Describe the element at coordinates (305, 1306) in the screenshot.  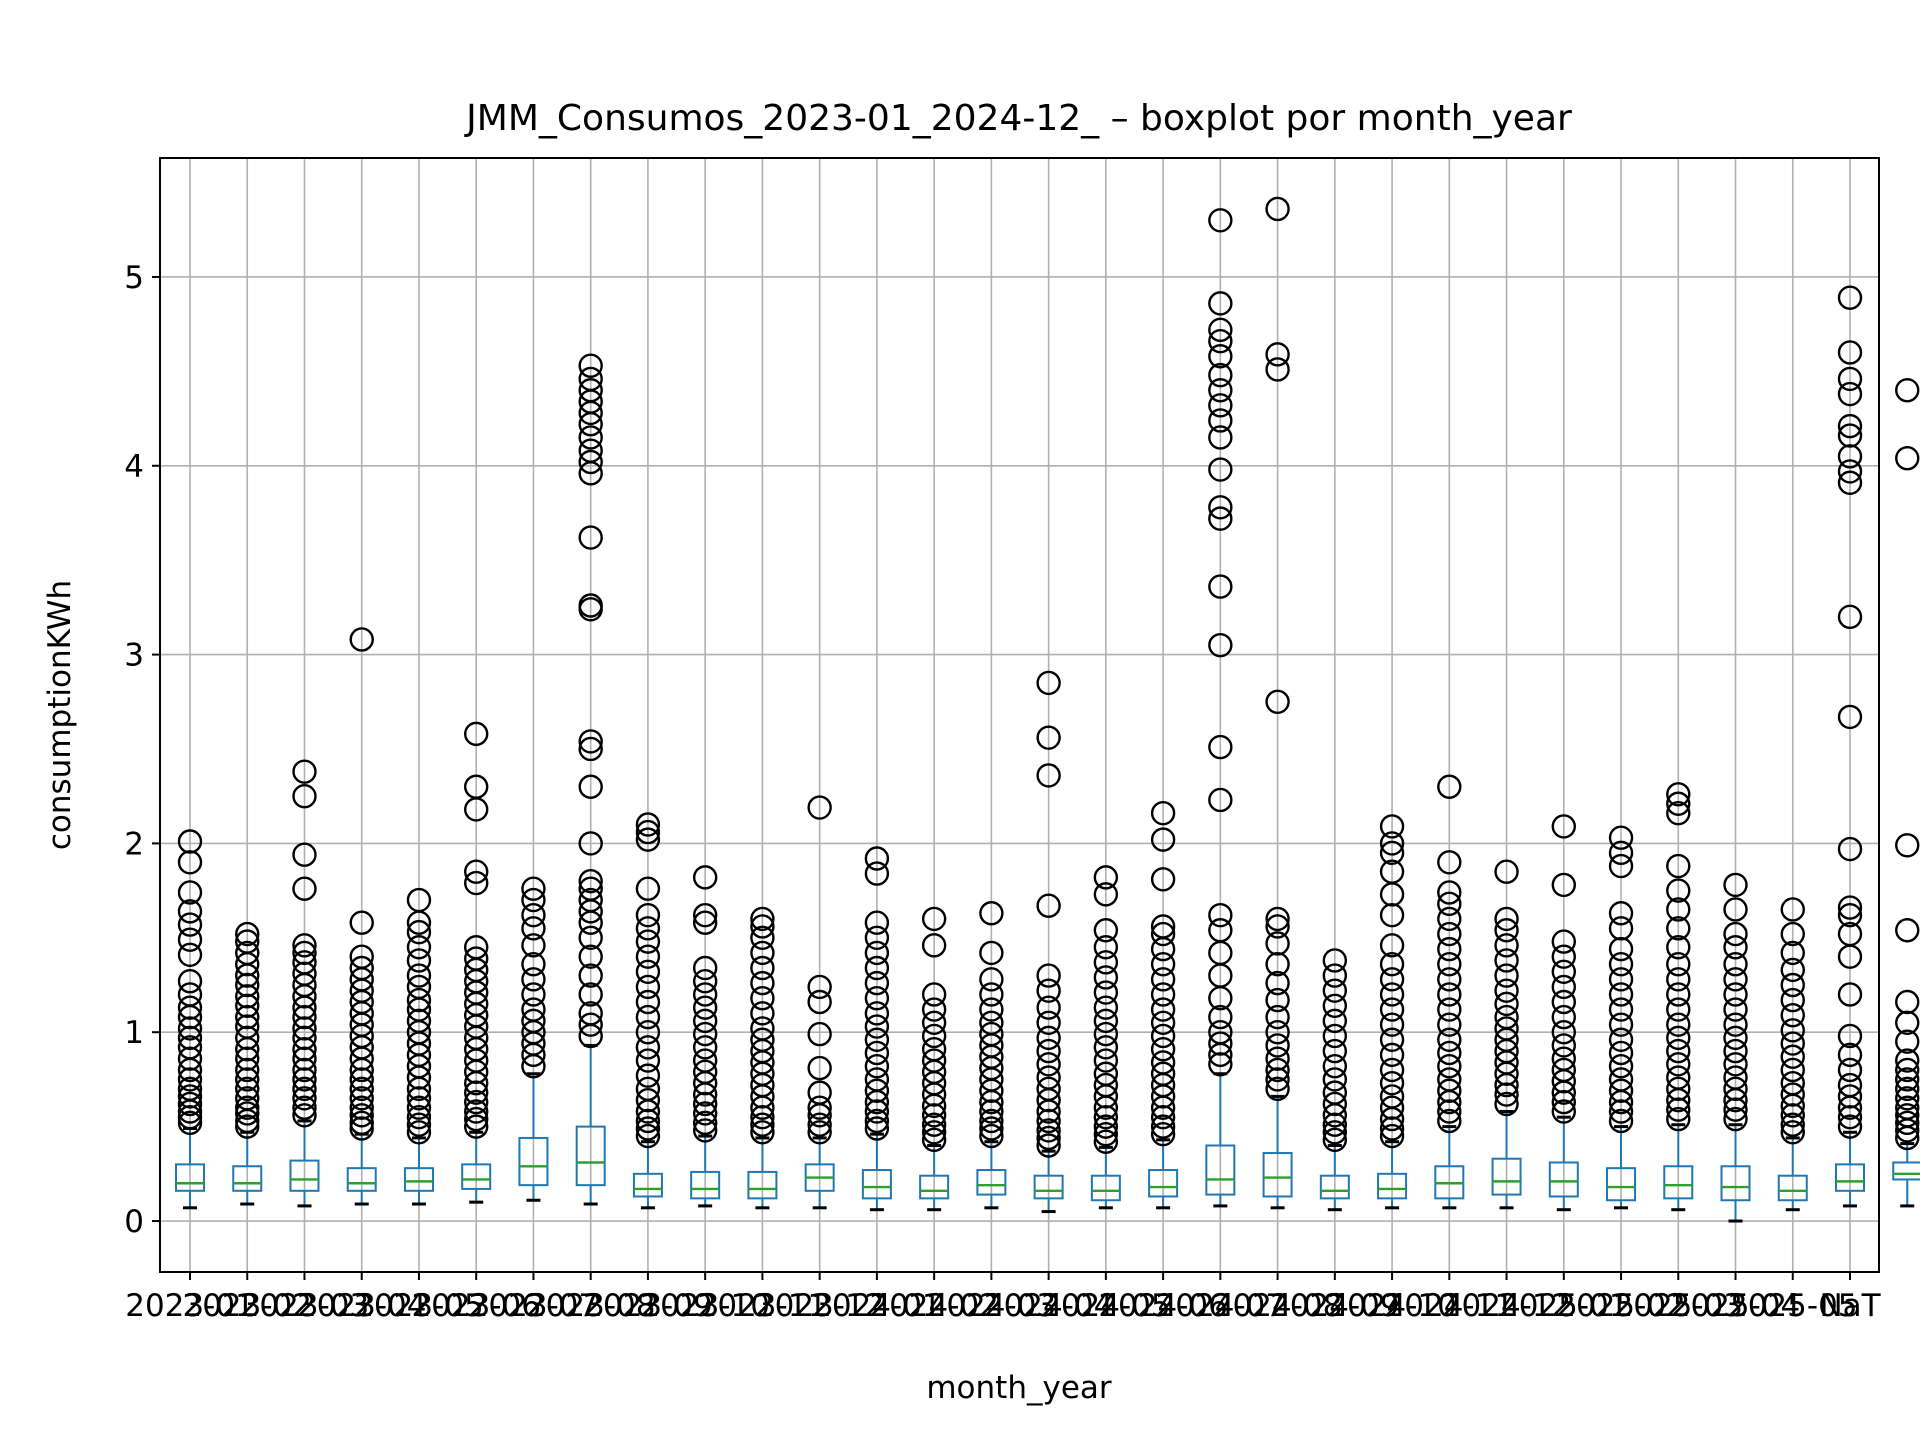
I see `x-tick-label: 2023-03` at that location.